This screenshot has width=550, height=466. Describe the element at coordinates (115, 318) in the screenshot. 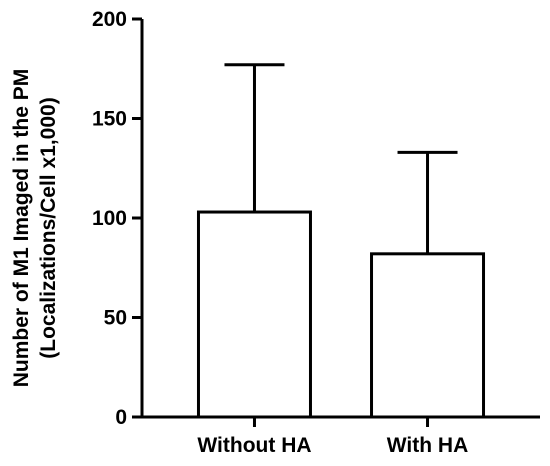

I see `y-tick-label: 50` at that location.